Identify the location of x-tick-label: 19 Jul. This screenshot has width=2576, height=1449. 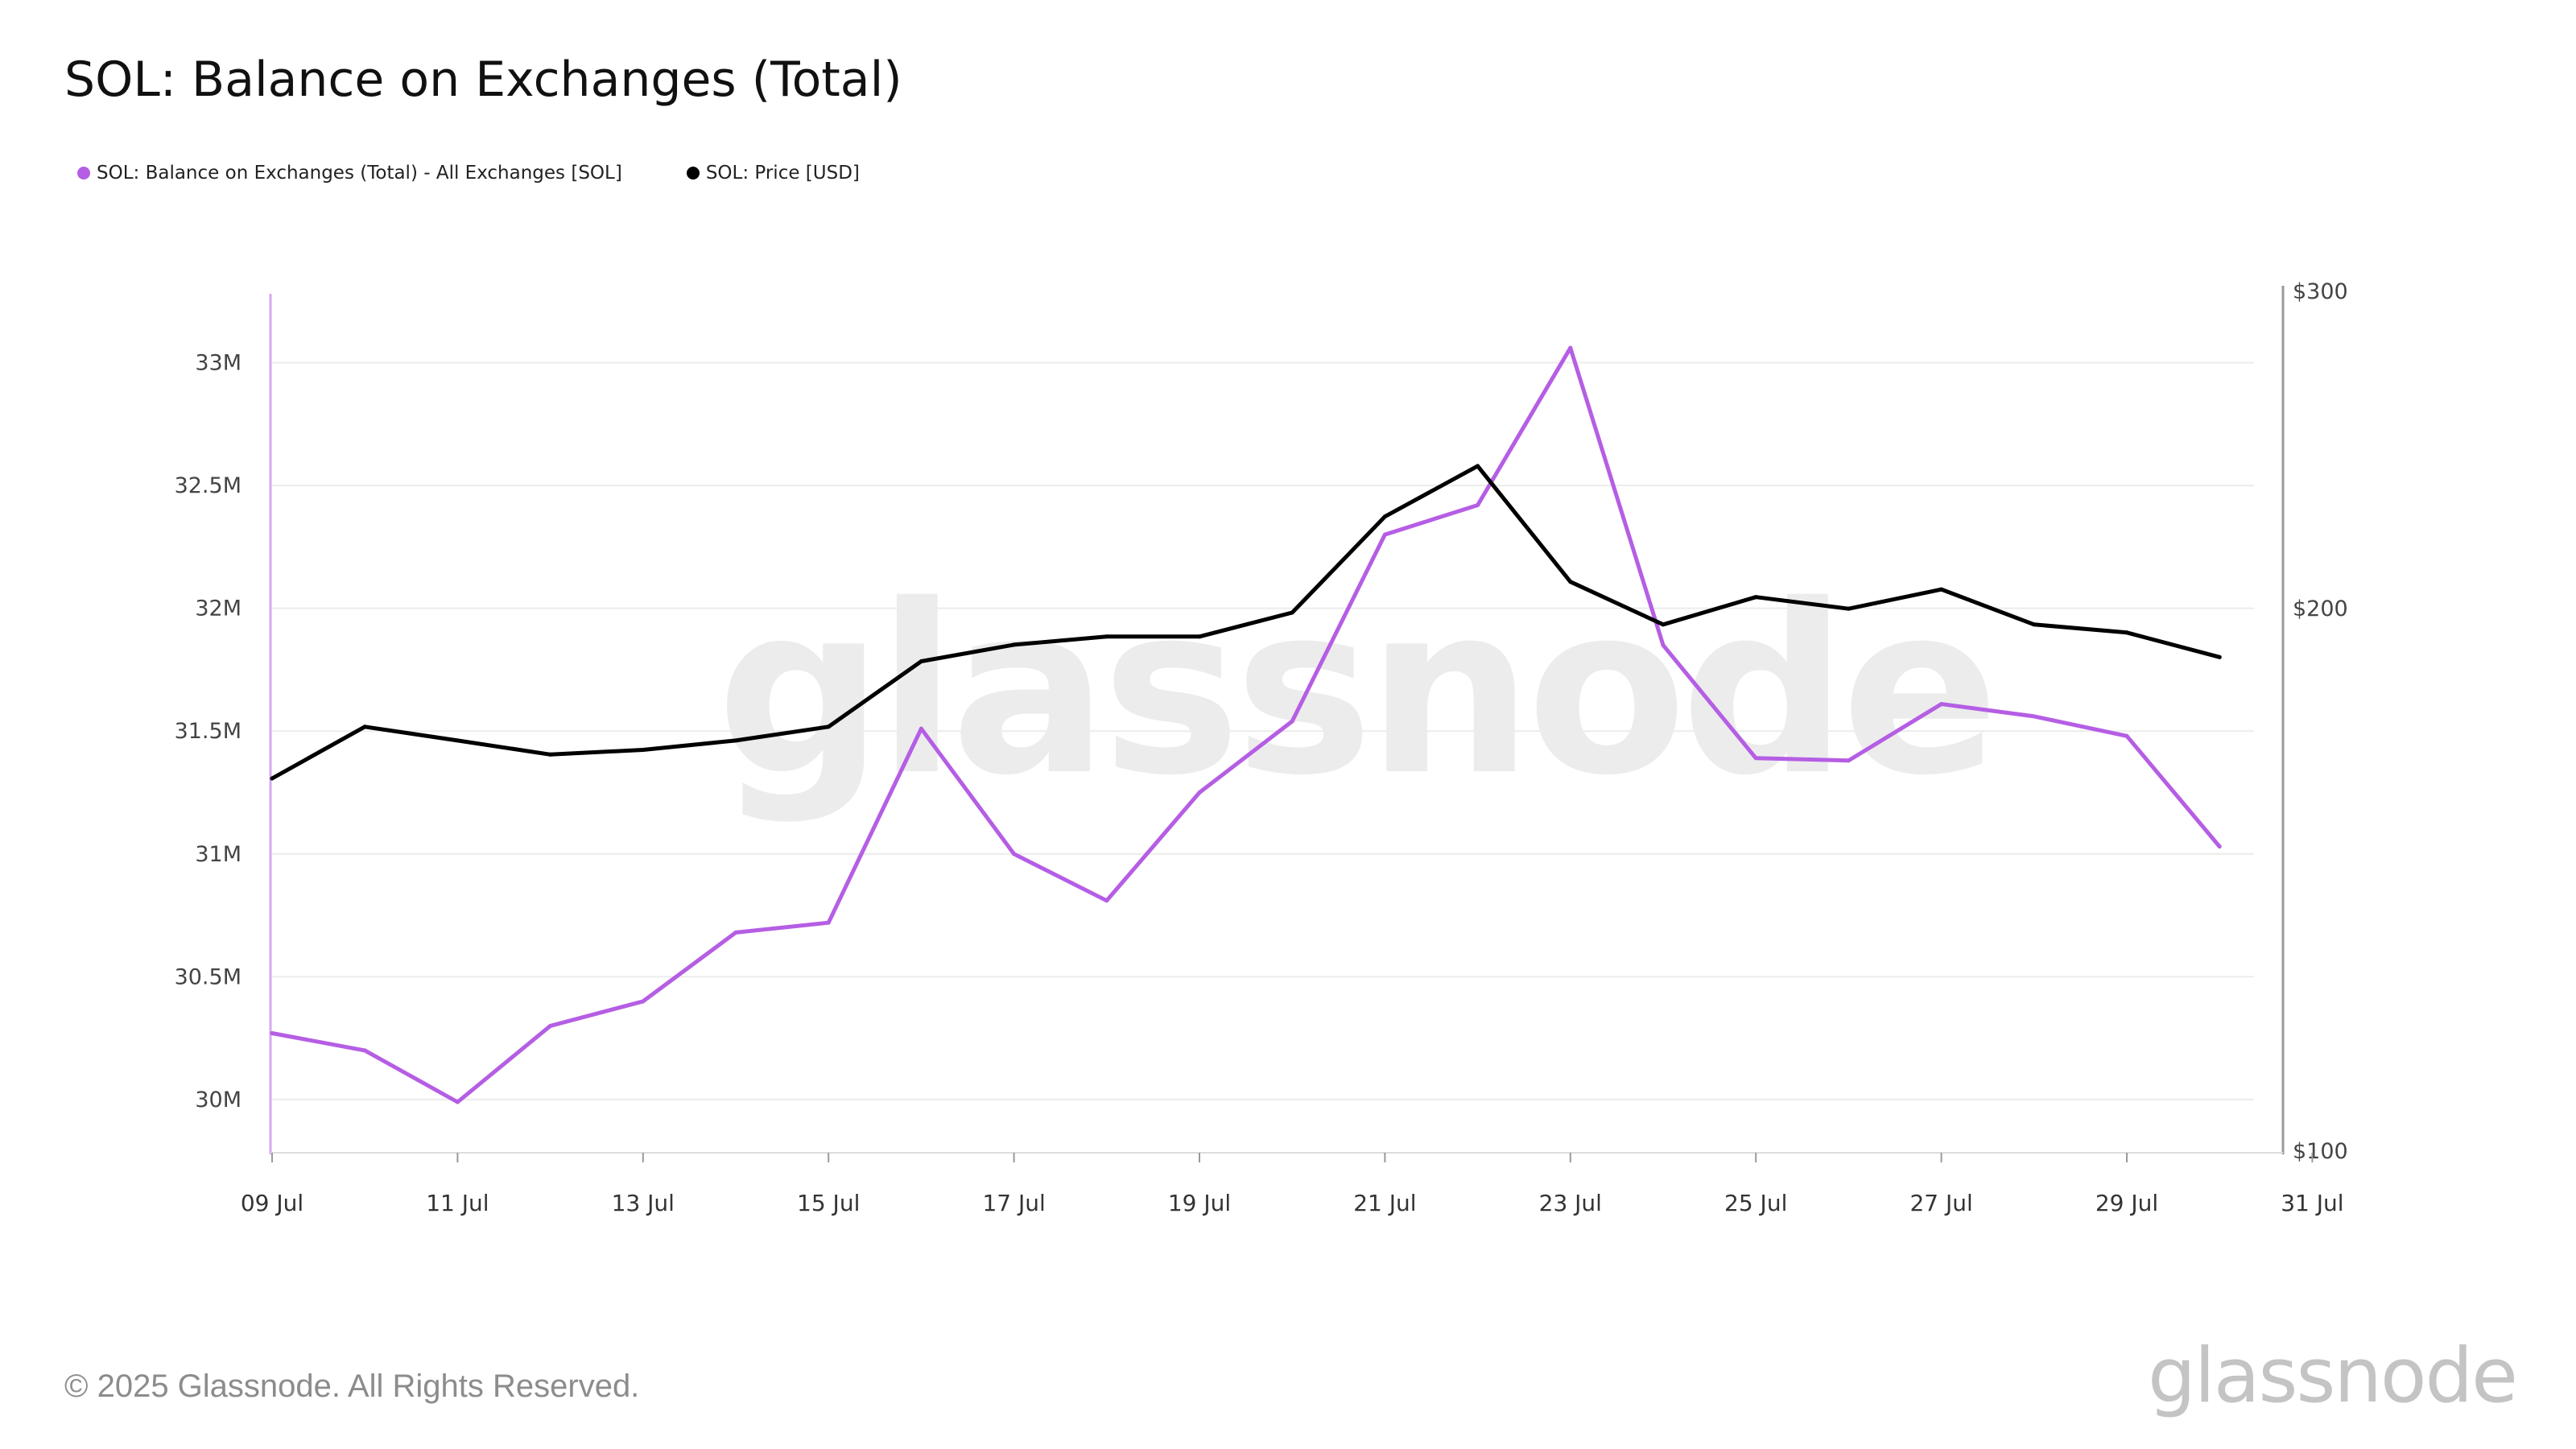
(1199, 1203).